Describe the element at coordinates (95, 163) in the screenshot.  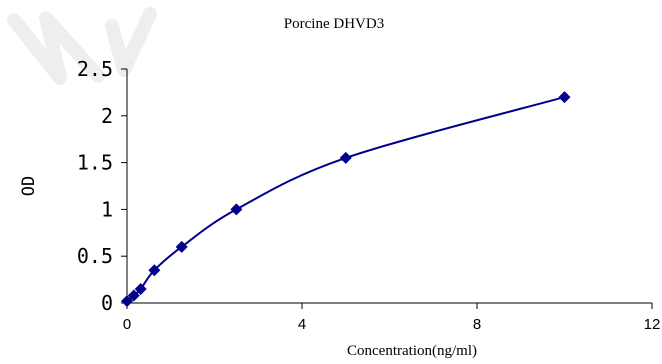
I see `y-tick-label: 1.5` at that location.